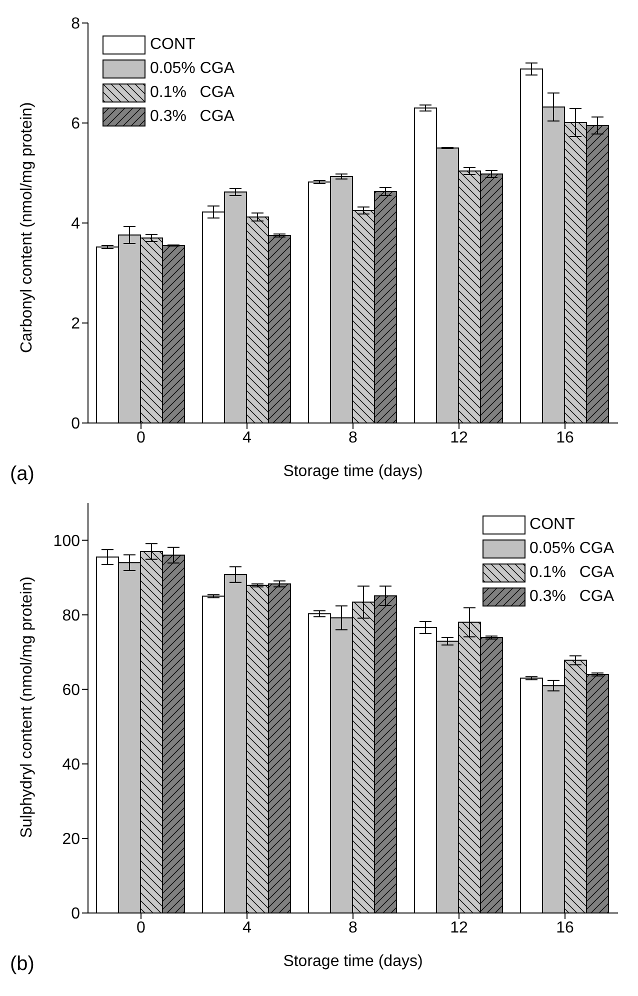 The image size is (638, 996). Describe the element at coordinates (27, 227) in the screenshot. I see `y-axis-title: Carbonyl content (nmol/mg protein)` at that location.